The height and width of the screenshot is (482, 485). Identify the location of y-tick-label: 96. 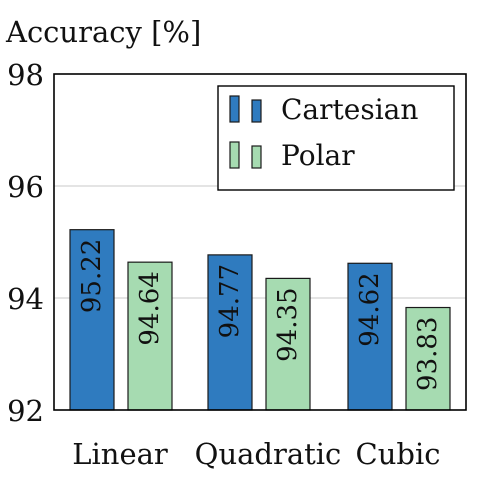
(25, 187).